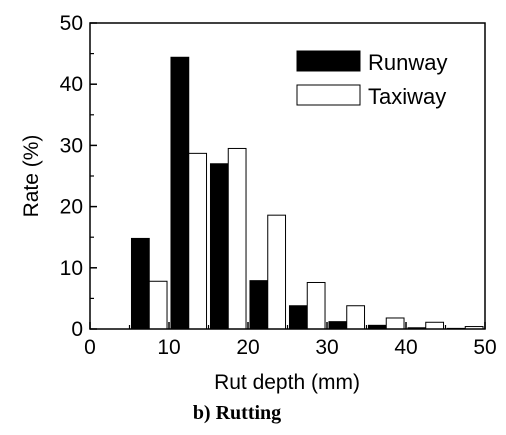 This screenshot has width=506, height=435. Describe the element at coordinates (484, 347) in the screenshot. I see `x-tick-label-5: 50` at that location.